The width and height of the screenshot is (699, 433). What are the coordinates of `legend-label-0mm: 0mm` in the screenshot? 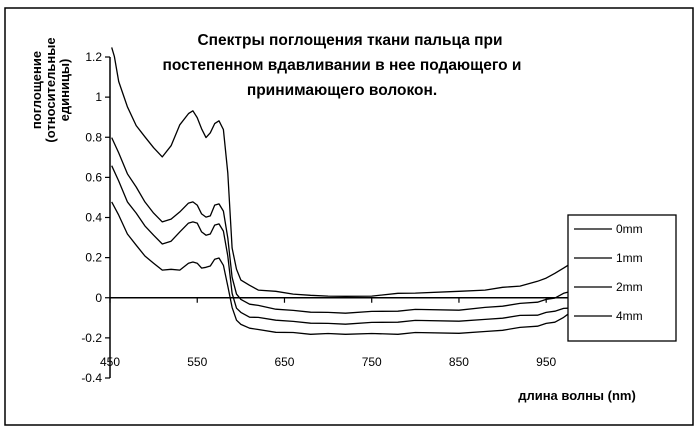 It's located at (629, 229).